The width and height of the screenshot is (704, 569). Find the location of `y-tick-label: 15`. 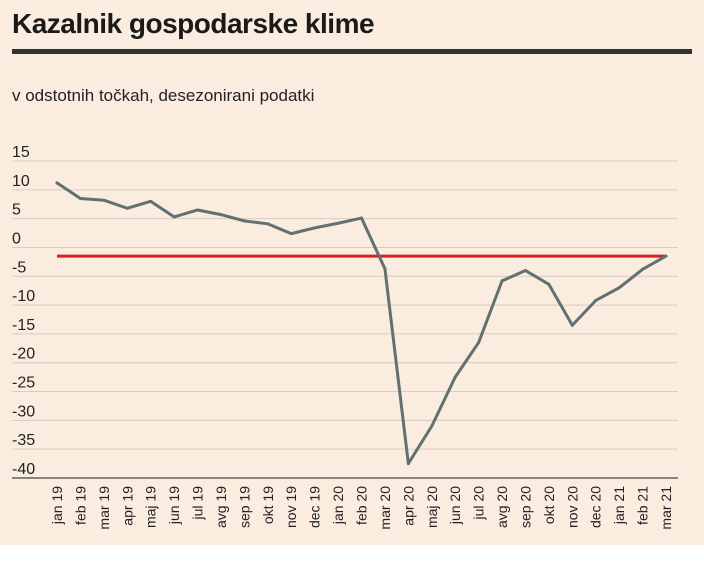

y-tick-label: 15 is located at coordinates (21, 152).